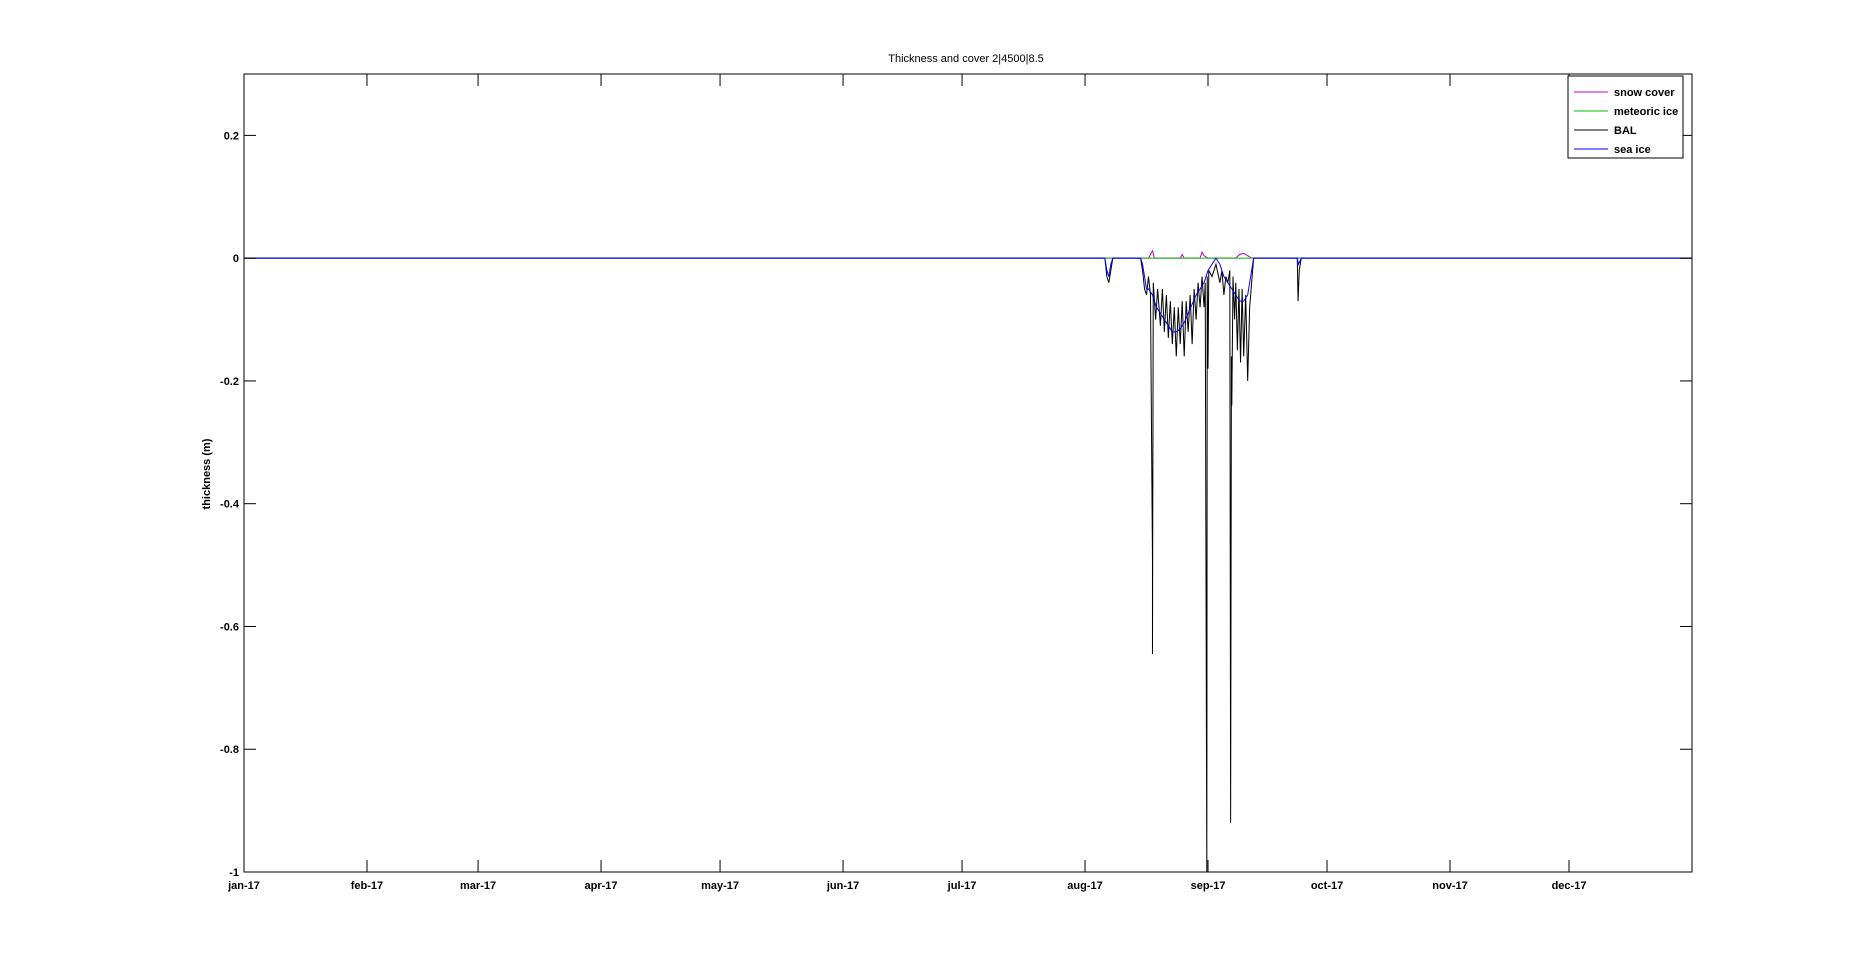  Describe the element at coordinates (962, 886) in the screenshot. I see `x-tick-label: jul-17` at that location.